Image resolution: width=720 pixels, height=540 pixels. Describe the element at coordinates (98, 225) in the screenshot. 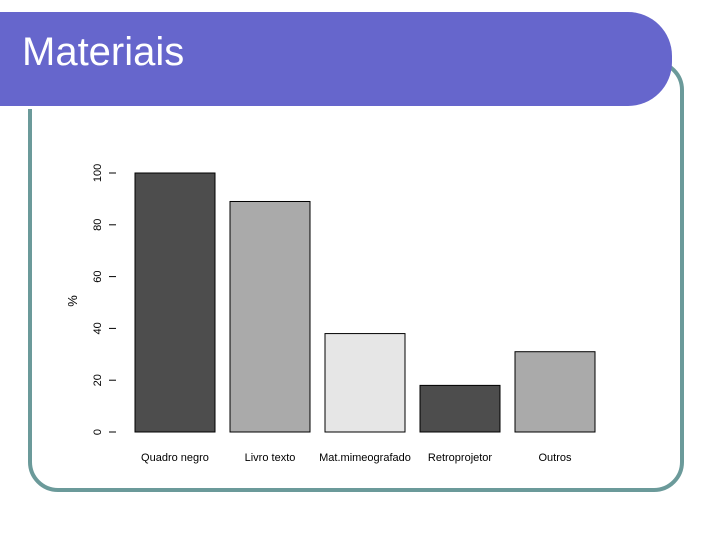

I see `y-tick-label: 80` at that location.